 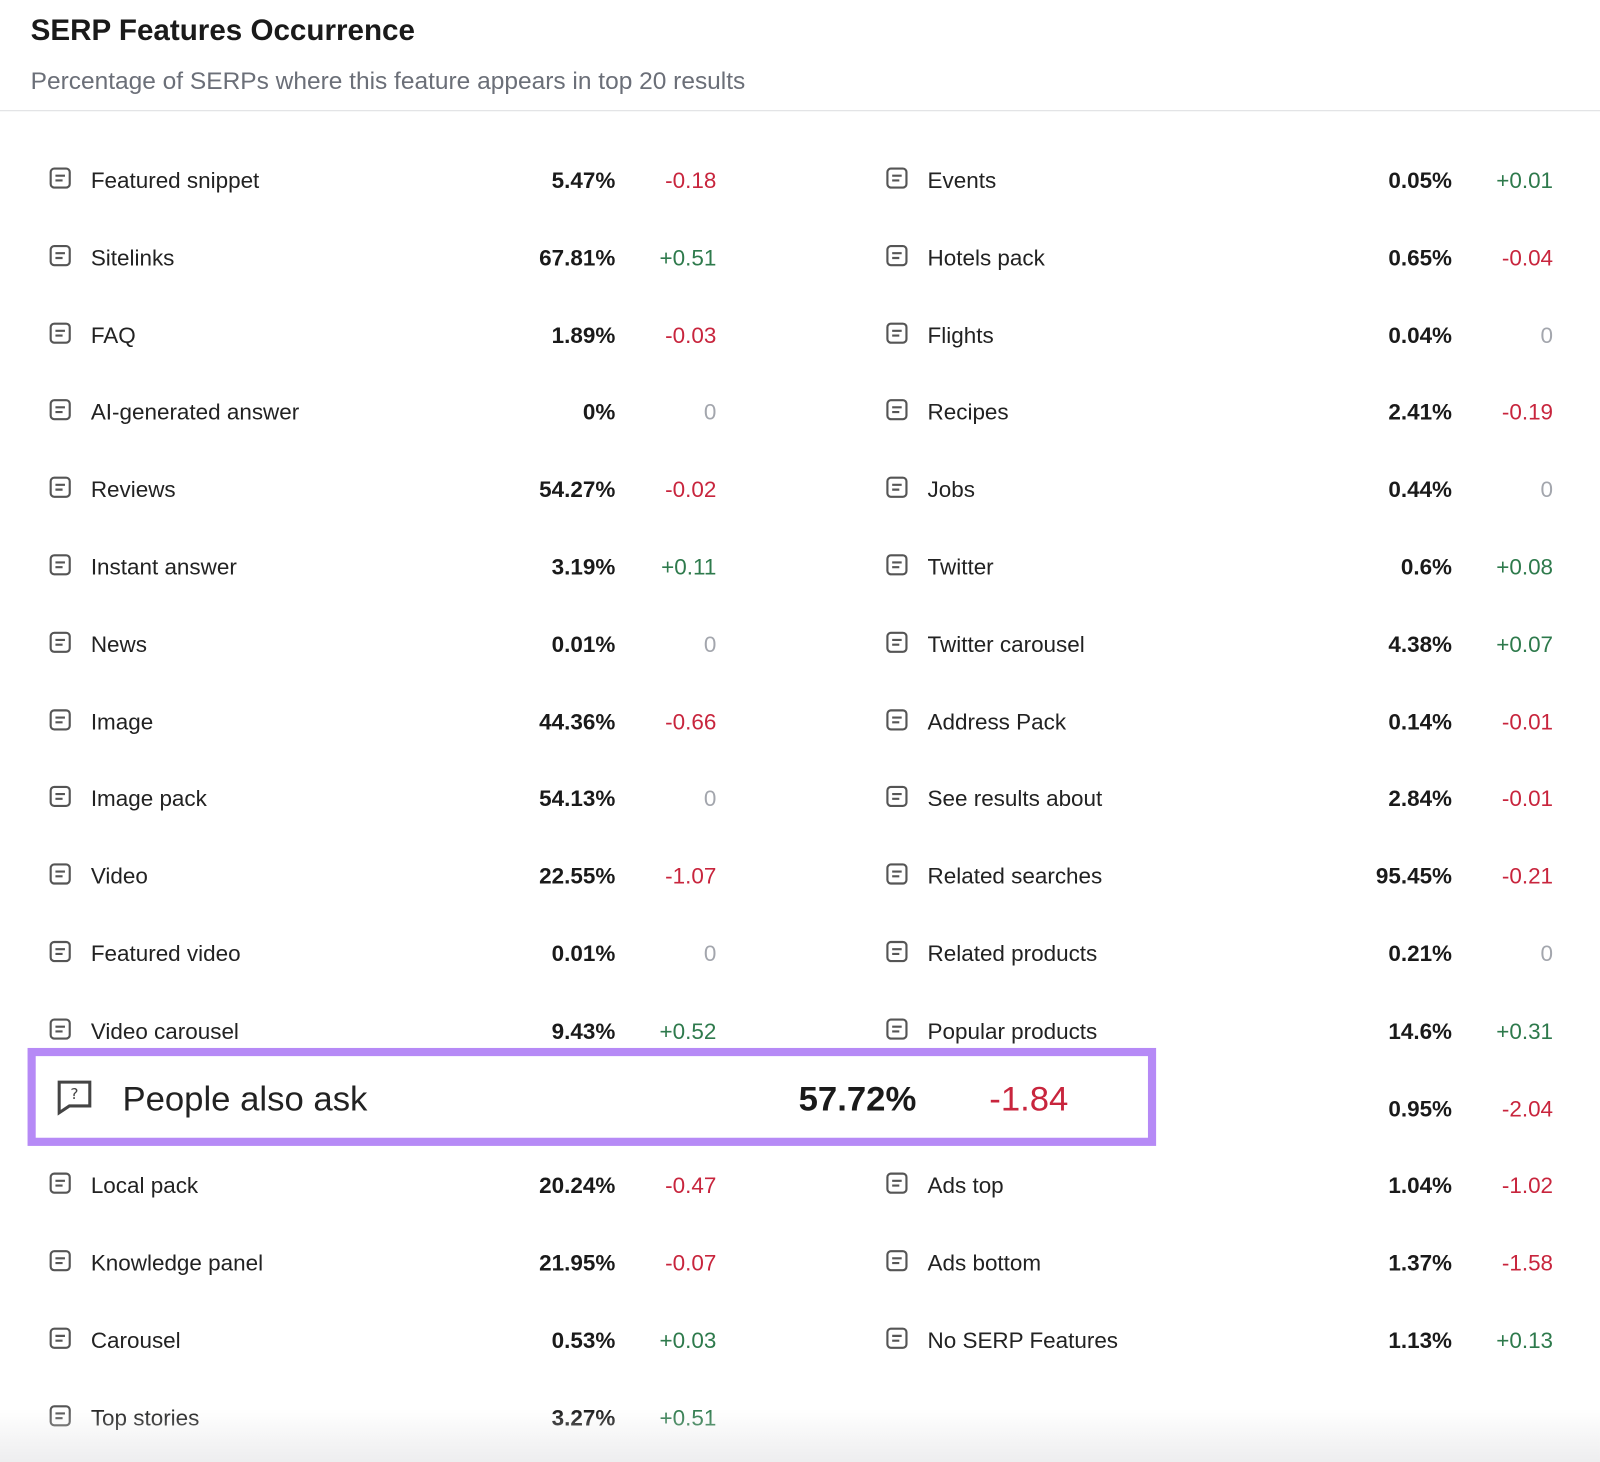 I want to click on feature-change: -1.07, so click(x=691, y=876).